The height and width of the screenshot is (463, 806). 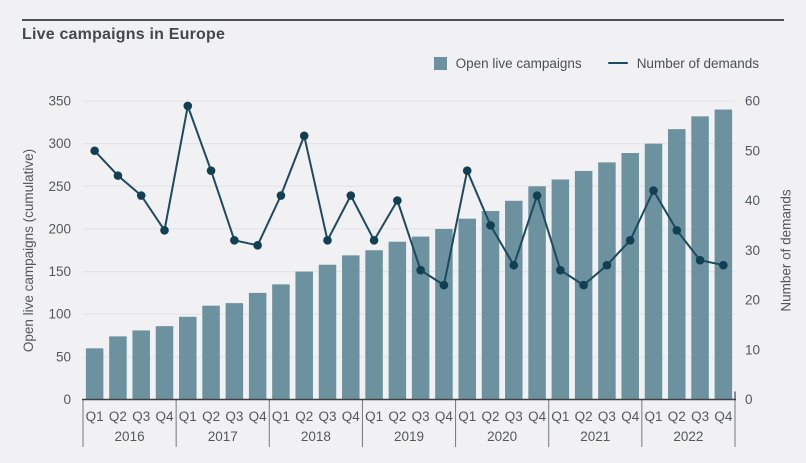 I want to click on marker-2022-Q1, so click(x=653, y=190).